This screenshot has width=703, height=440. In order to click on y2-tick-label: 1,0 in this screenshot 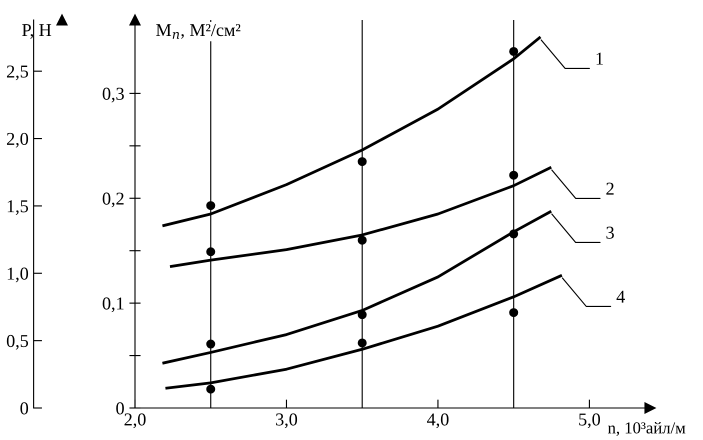, I will do `click(18, 275)`.